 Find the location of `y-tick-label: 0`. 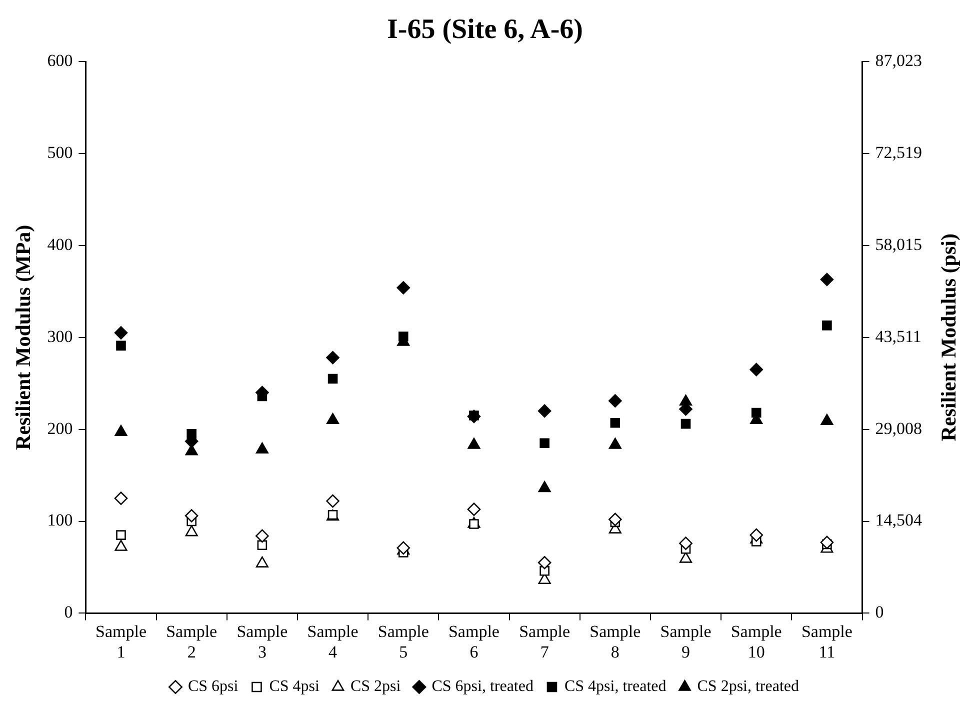

y-tick-label: 0 is located at coordinates (68, 612).